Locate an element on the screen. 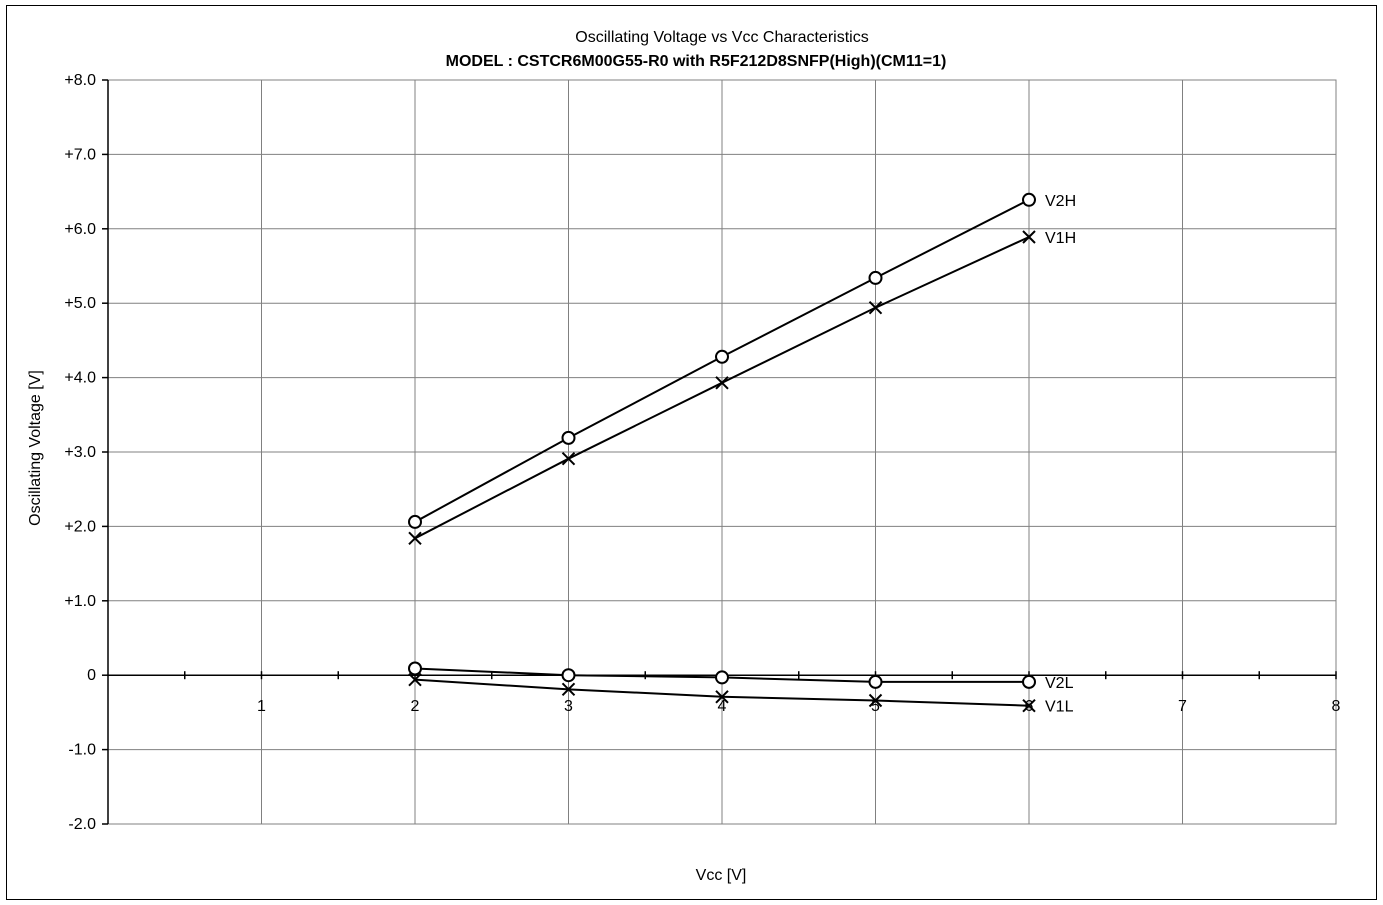 Image resolution: width=1383 pixels, height=905 pixels. y-tick-label: +6.0 is located at coordinates (80, 229).